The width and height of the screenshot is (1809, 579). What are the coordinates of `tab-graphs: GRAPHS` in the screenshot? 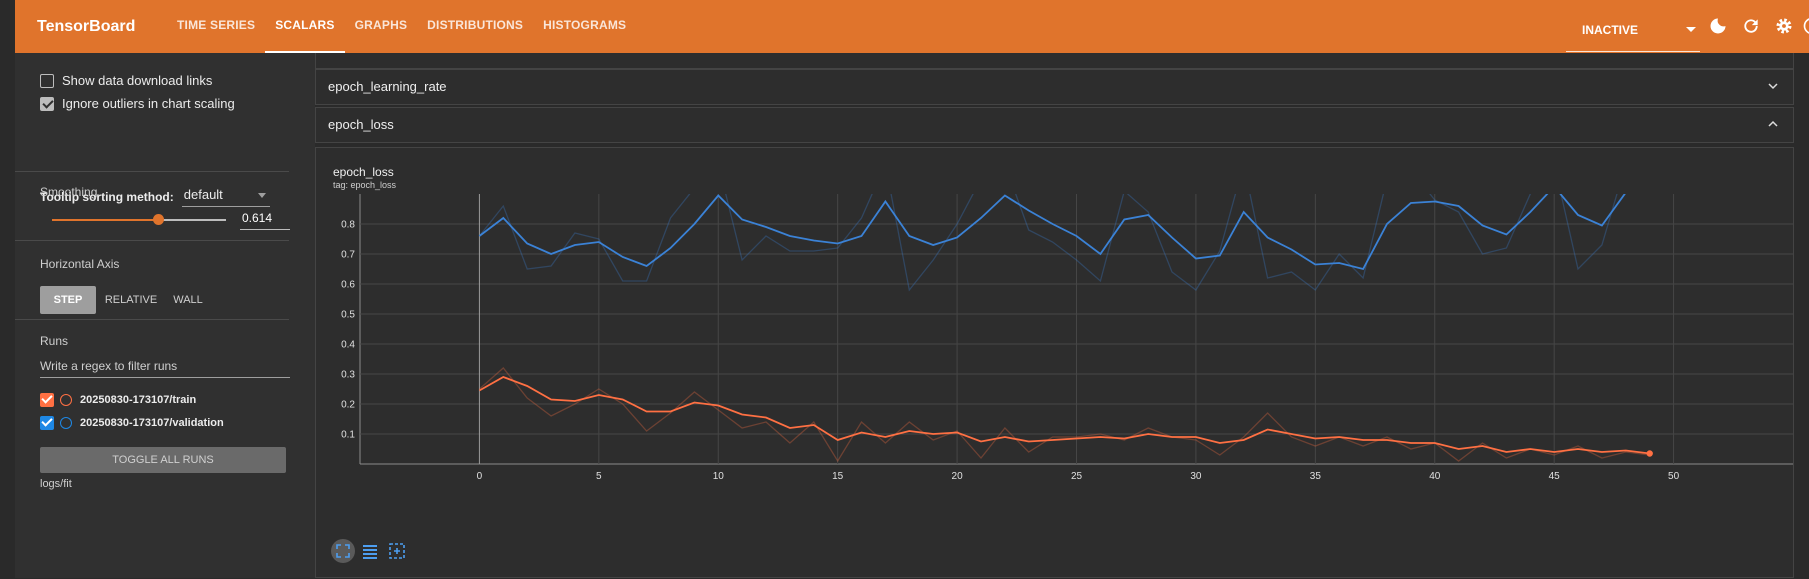 It's located at (381, 26).